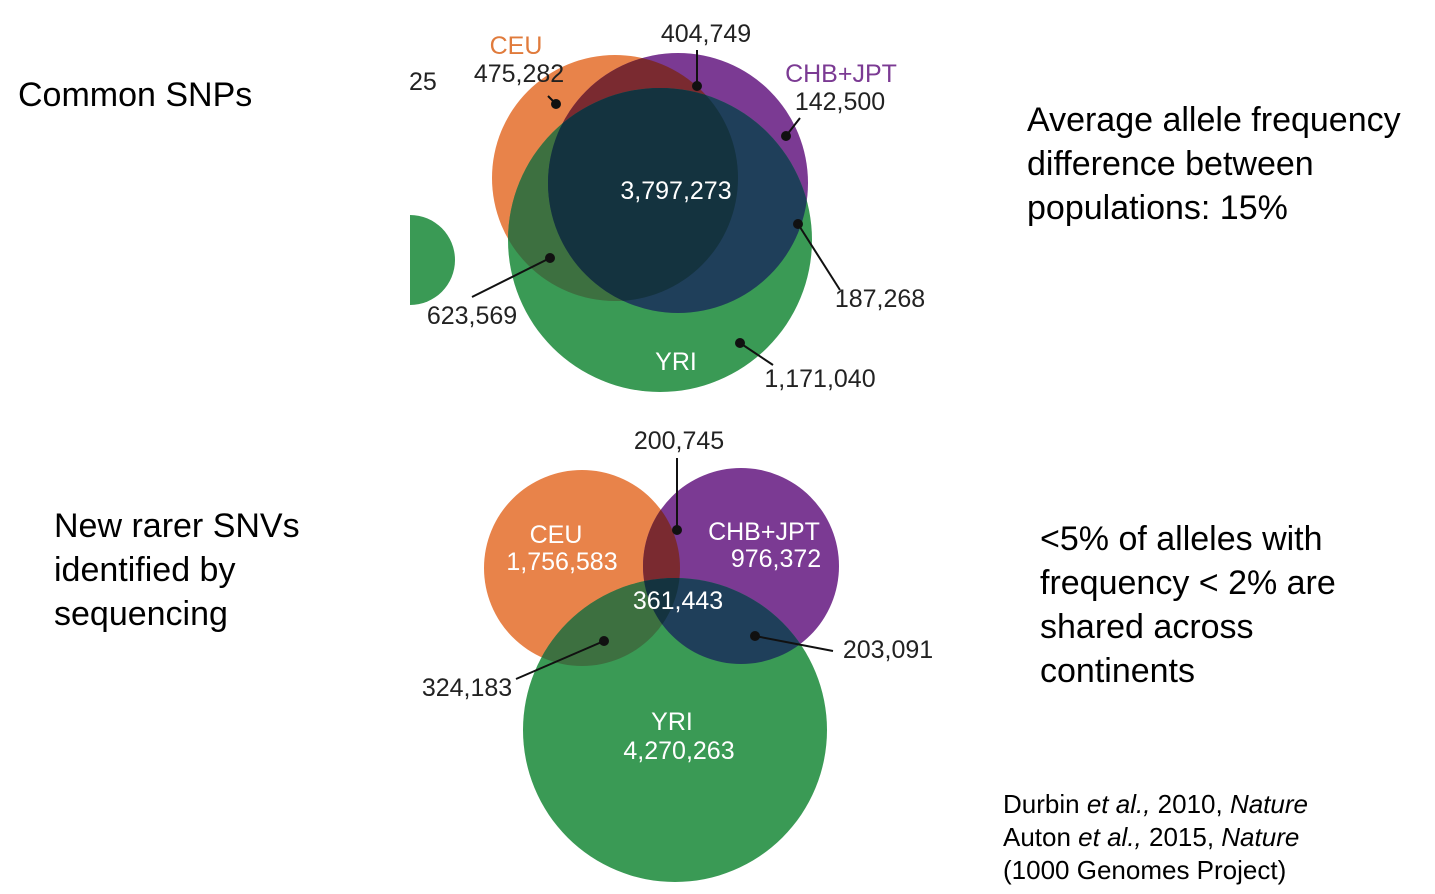  Describe the element at coordinates (679, 441) in the screenshot. I see `bottom-ceu-chb-value: 200,745` at that location.